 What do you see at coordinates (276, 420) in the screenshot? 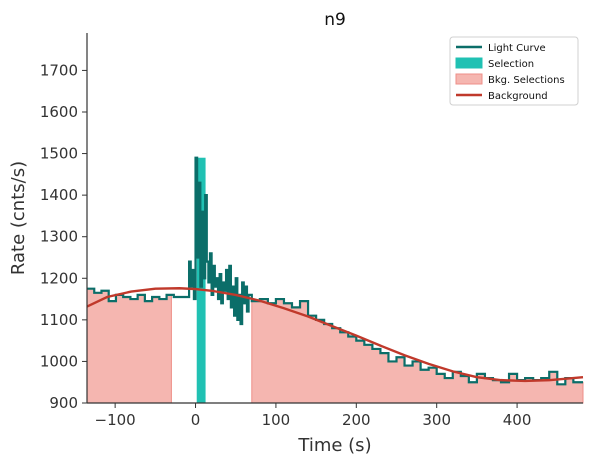
I see `x-tick-label: 100` at bounding box center [276, 420].